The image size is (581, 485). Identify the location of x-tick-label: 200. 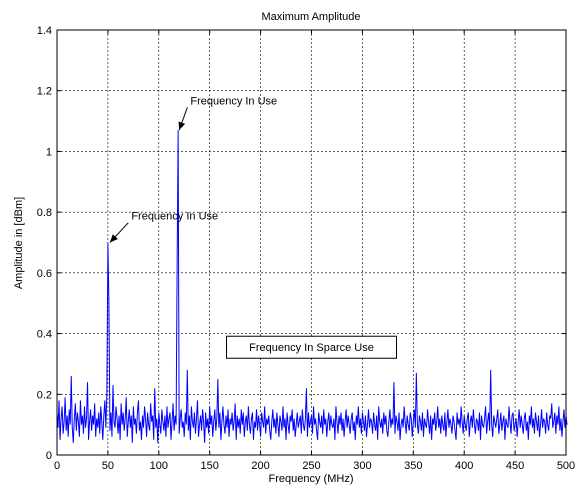
(260, 466).